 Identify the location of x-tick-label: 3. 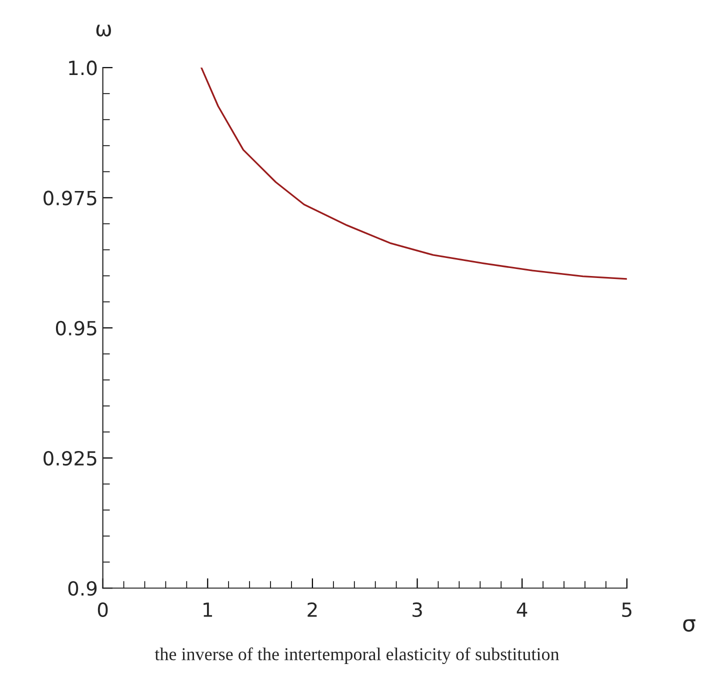
(417, 610).